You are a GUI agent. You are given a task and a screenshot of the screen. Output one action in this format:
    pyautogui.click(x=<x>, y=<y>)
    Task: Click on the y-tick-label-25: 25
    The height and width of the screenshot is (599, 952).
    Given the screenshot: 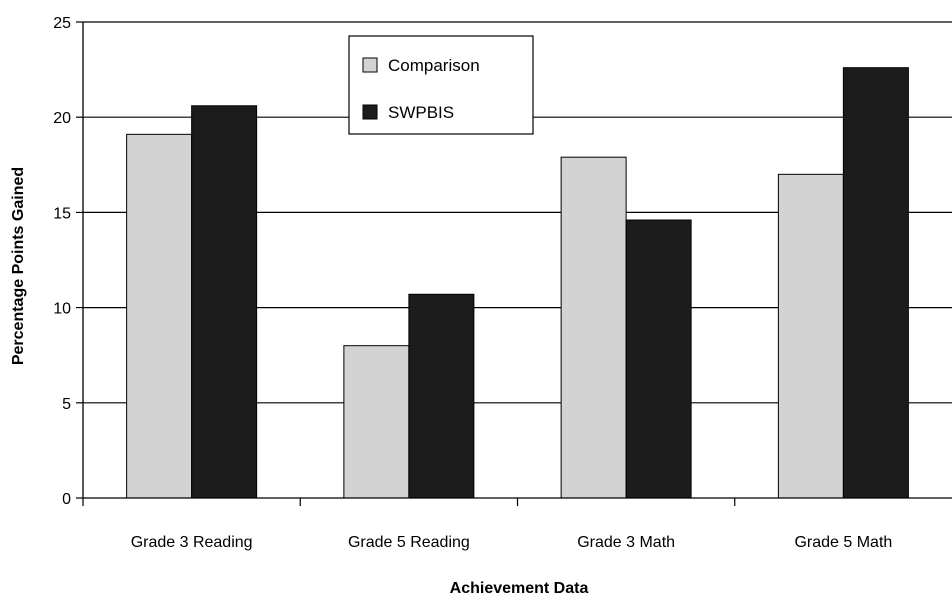 What is the action you would take?
    pyautogui.click(x=62, y=23)
    